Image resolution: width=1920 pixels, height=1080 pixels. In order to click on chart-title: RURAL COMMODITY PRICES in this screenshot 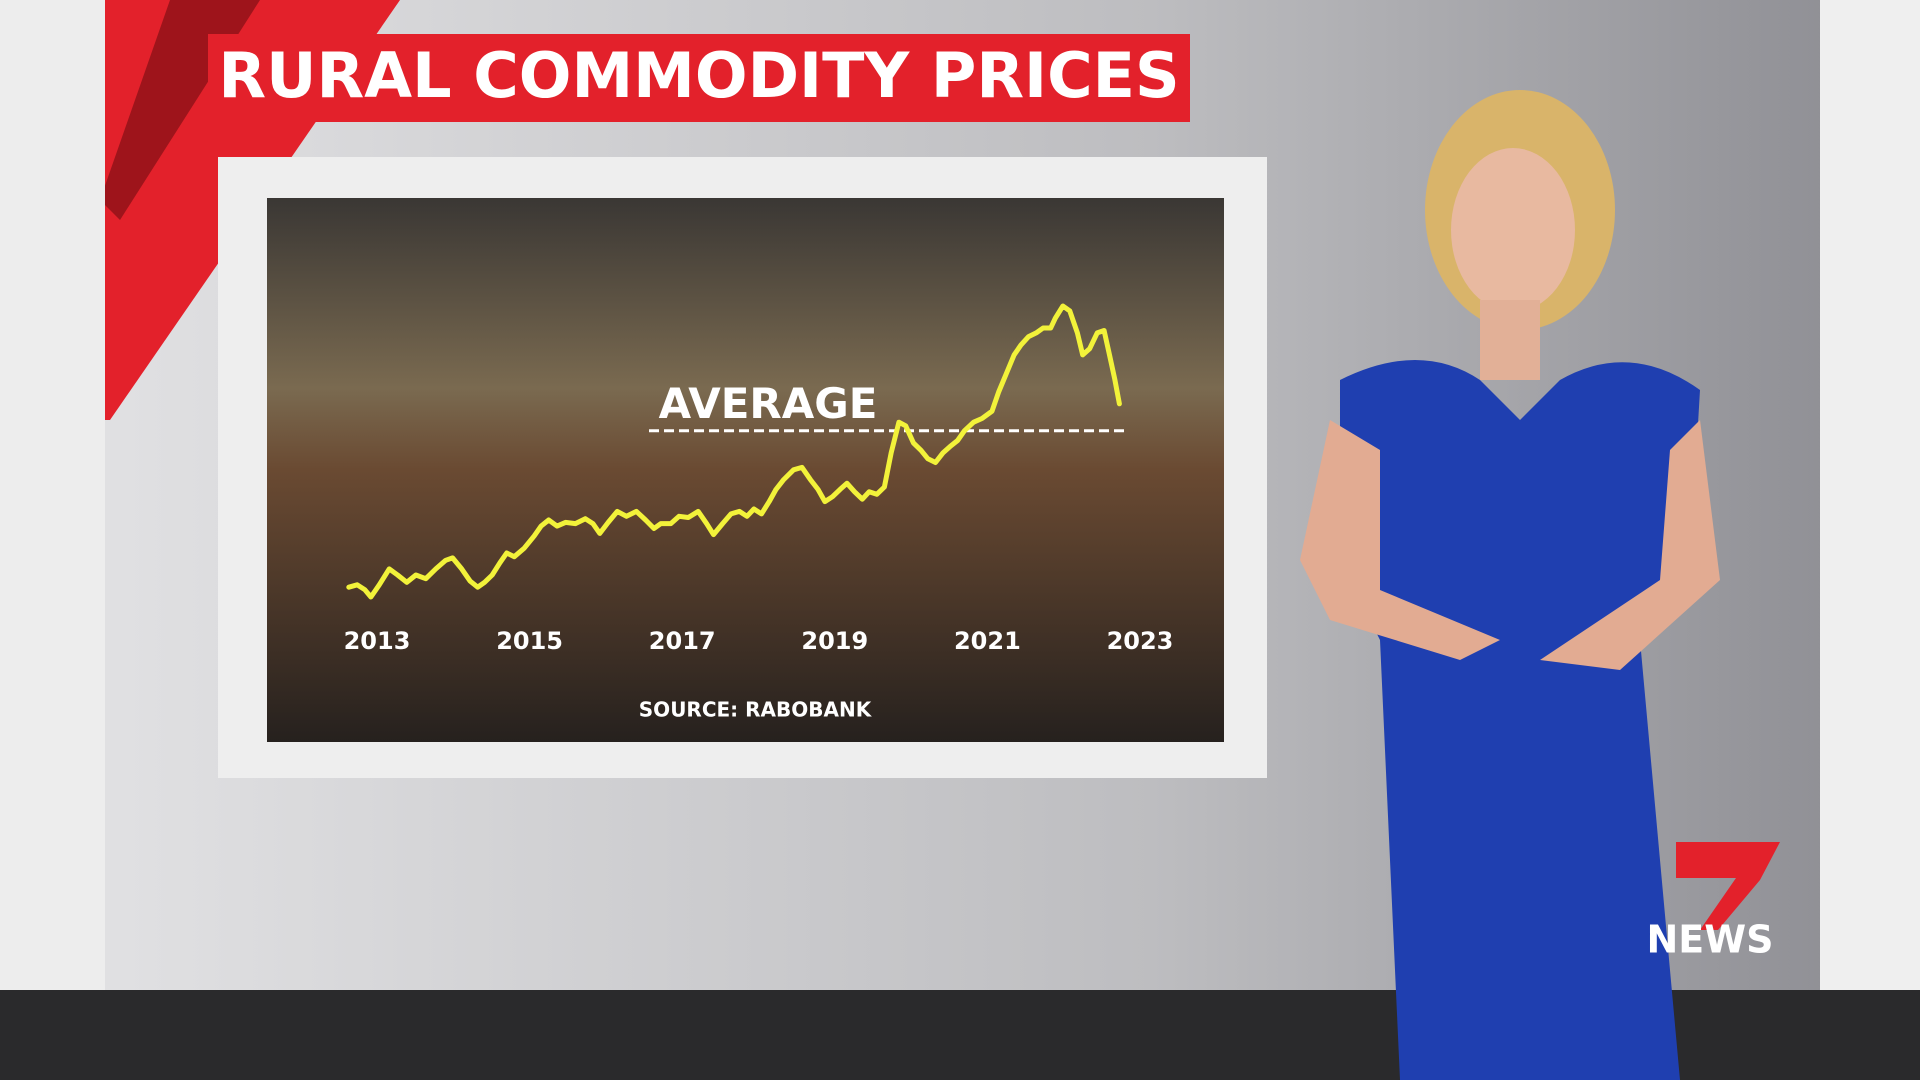, I will do `click(698, 75)`.